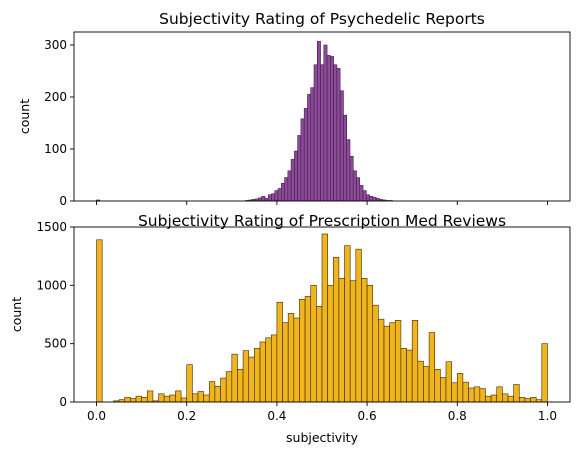 The width and height of the screenshot is (581, 456). What do you see at coordinates (51, 227) in the screenshot?
I see `y-tick-label: 1500` at bounding box center [51, 227].